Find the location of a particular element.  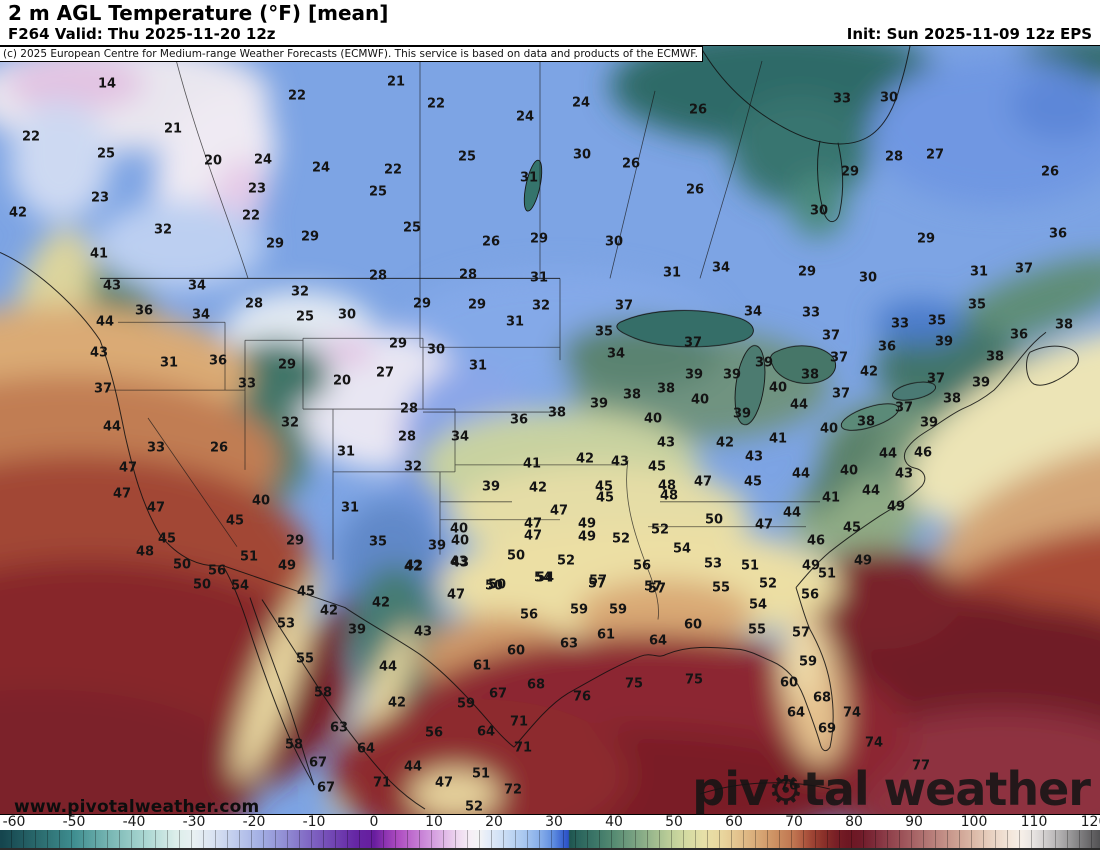

watermark-logo: piv⚙tal weather is located at coordinates (891, 790).